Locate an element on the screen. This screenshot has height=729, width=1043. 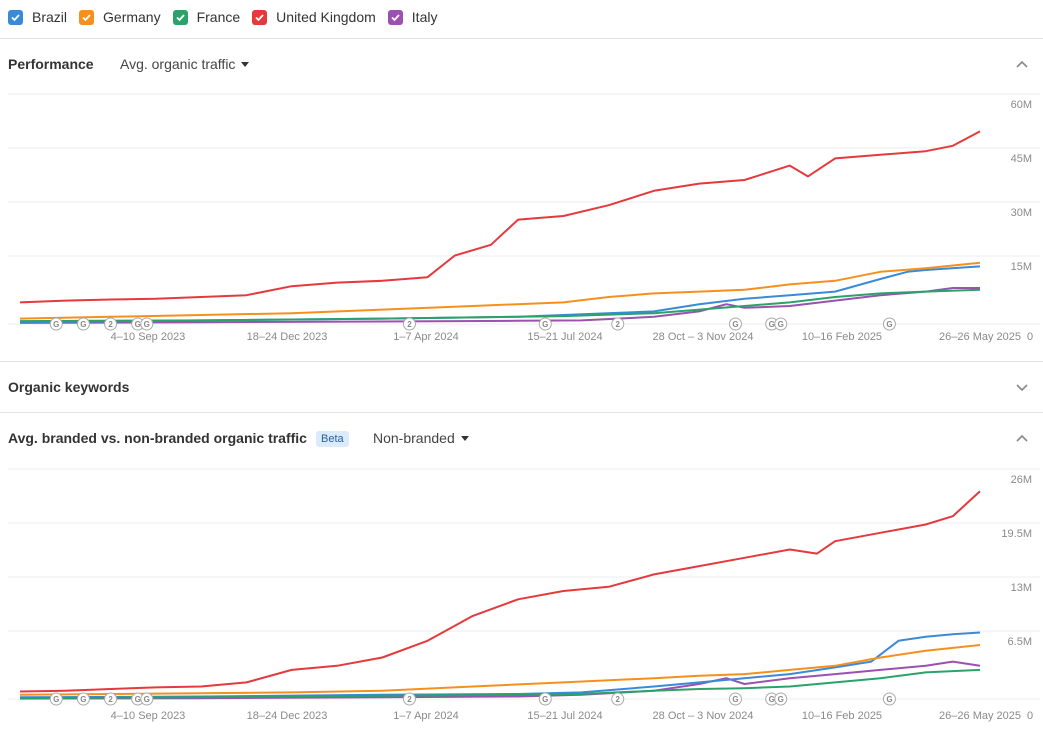
y-tick-label: 30M is located at coordinates (1021, 213).